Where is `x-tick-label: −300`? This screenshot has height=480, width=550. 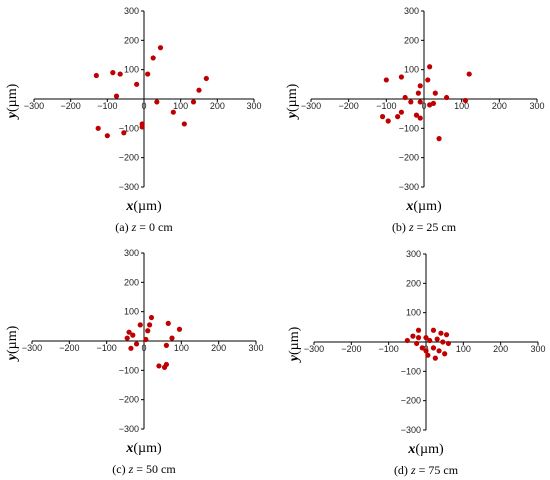 x-tick-label: −300 is located at coordinates (314, 349).